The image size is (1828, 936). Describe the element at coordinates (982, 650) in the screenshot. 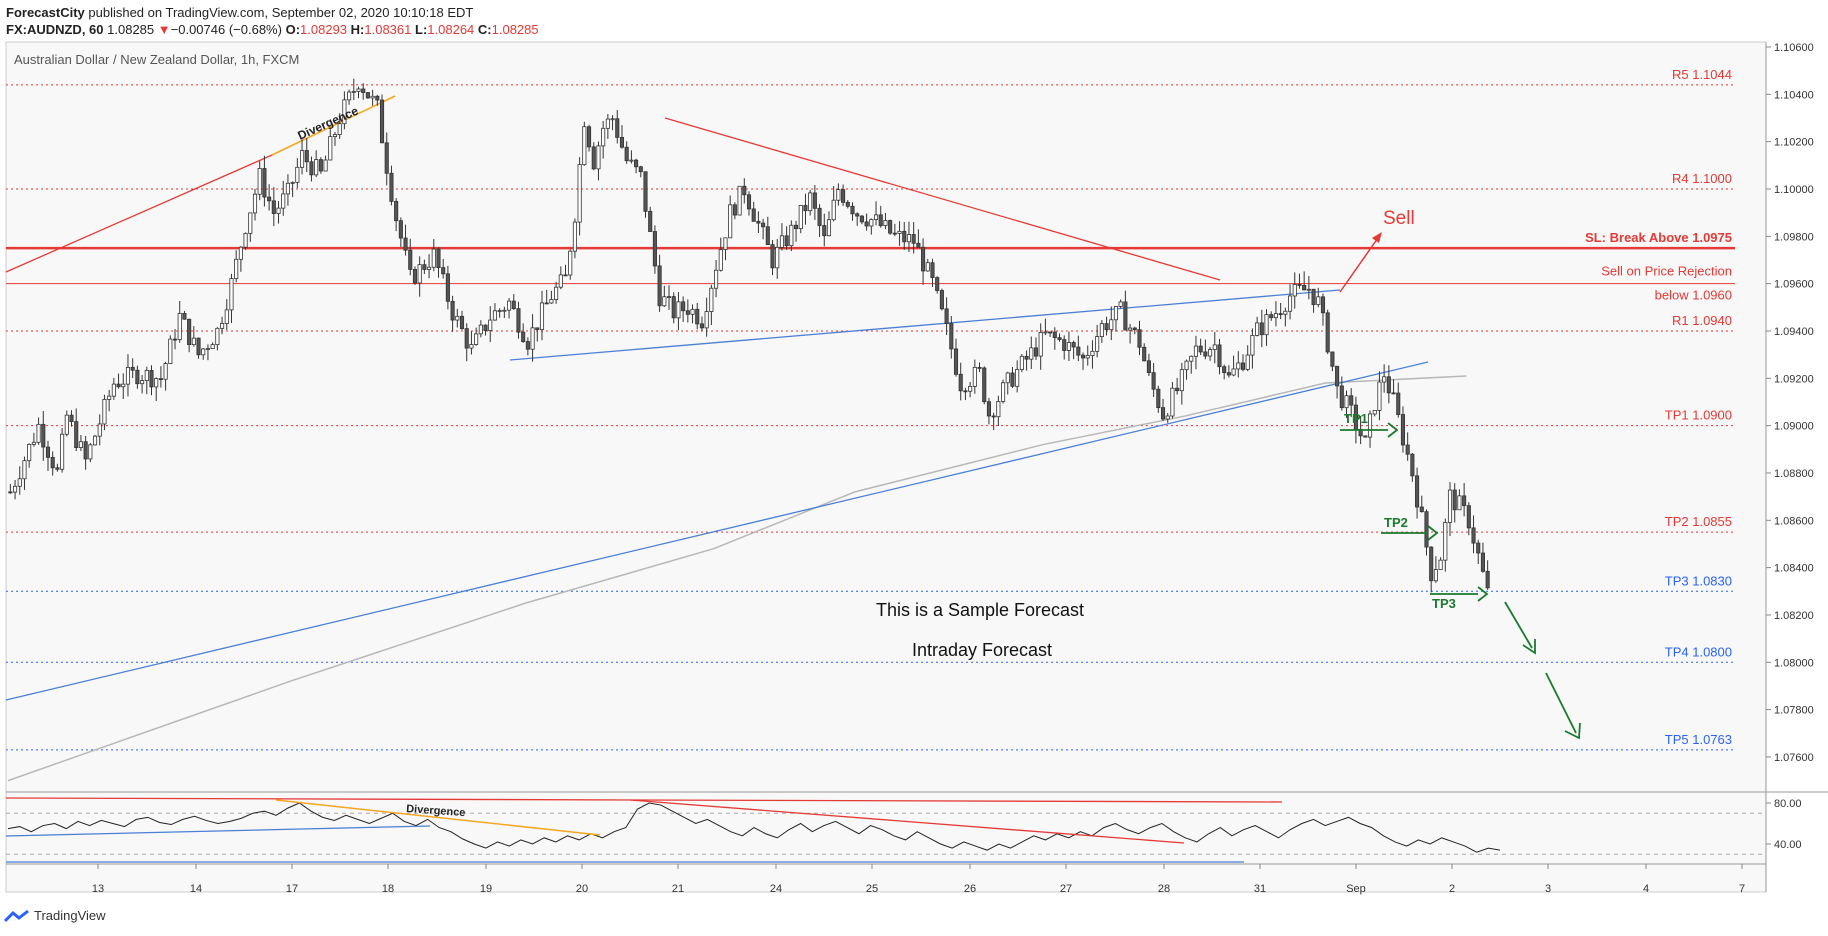

I see `intraday-forecast-text: Intraday Forecast` at that location.